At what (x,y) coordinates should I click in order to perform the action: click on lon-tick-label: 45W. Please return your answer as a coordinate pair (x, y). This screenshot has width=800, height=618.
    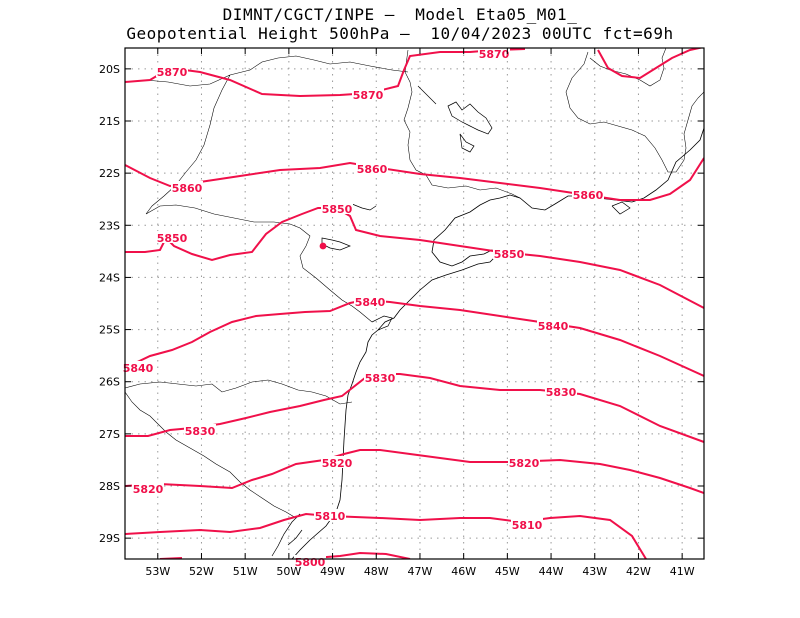
    Looking at the image, I should click on (507, 571).